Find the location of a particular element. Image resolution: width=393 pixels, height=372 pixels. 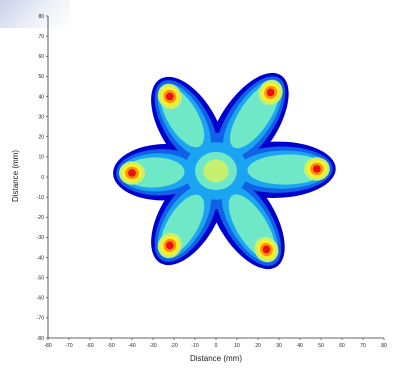

y-tick-label: 0 is located at coordinates (42, 178).